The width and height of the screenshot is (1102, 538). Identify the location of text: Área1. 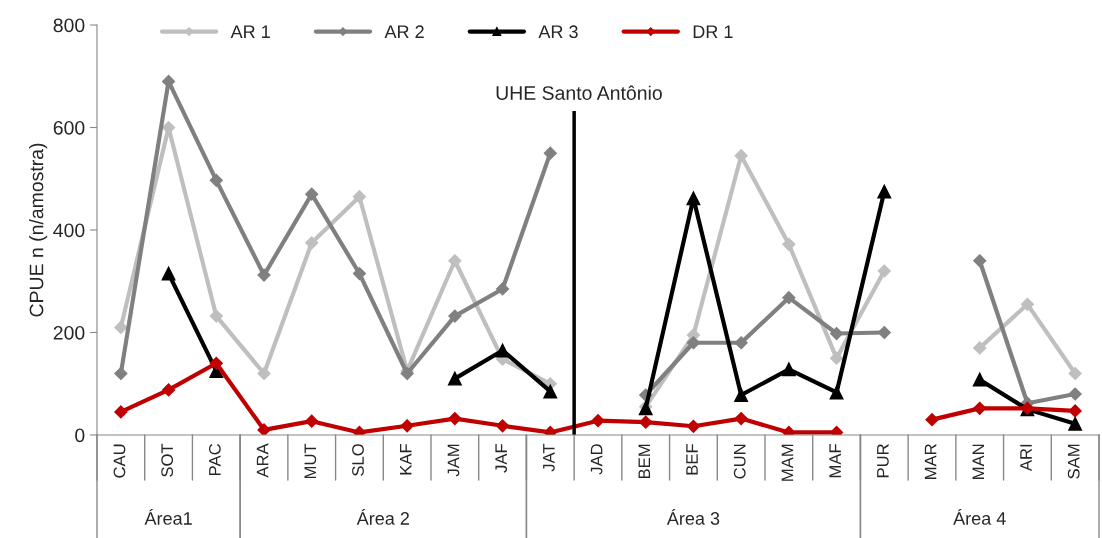
(168, 517).